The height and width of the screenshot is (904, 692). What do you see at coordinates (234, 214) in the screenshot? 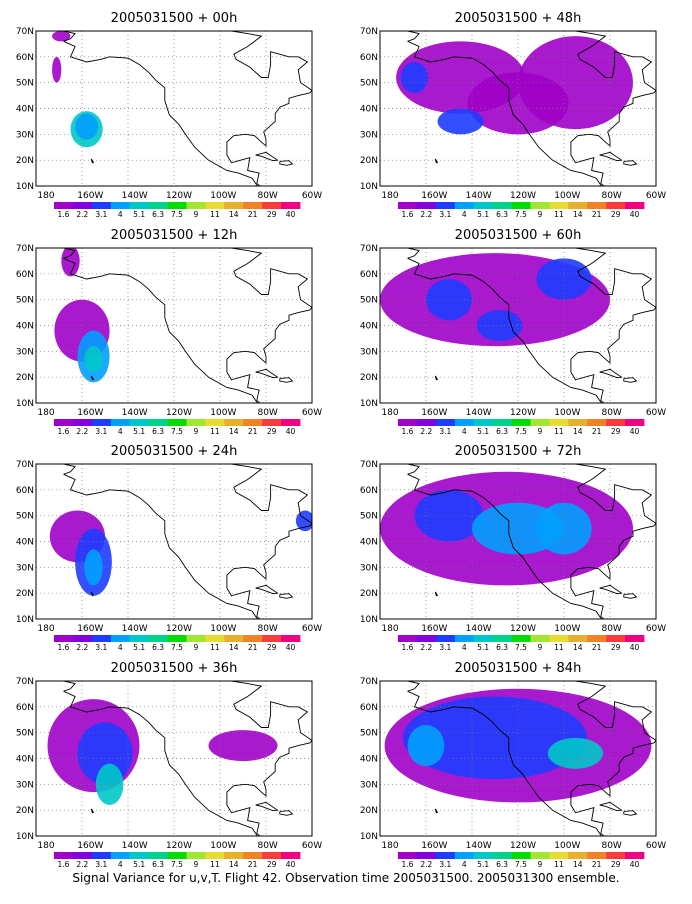
I see `colorbar-label: 14` at bounding box center [234, 214].